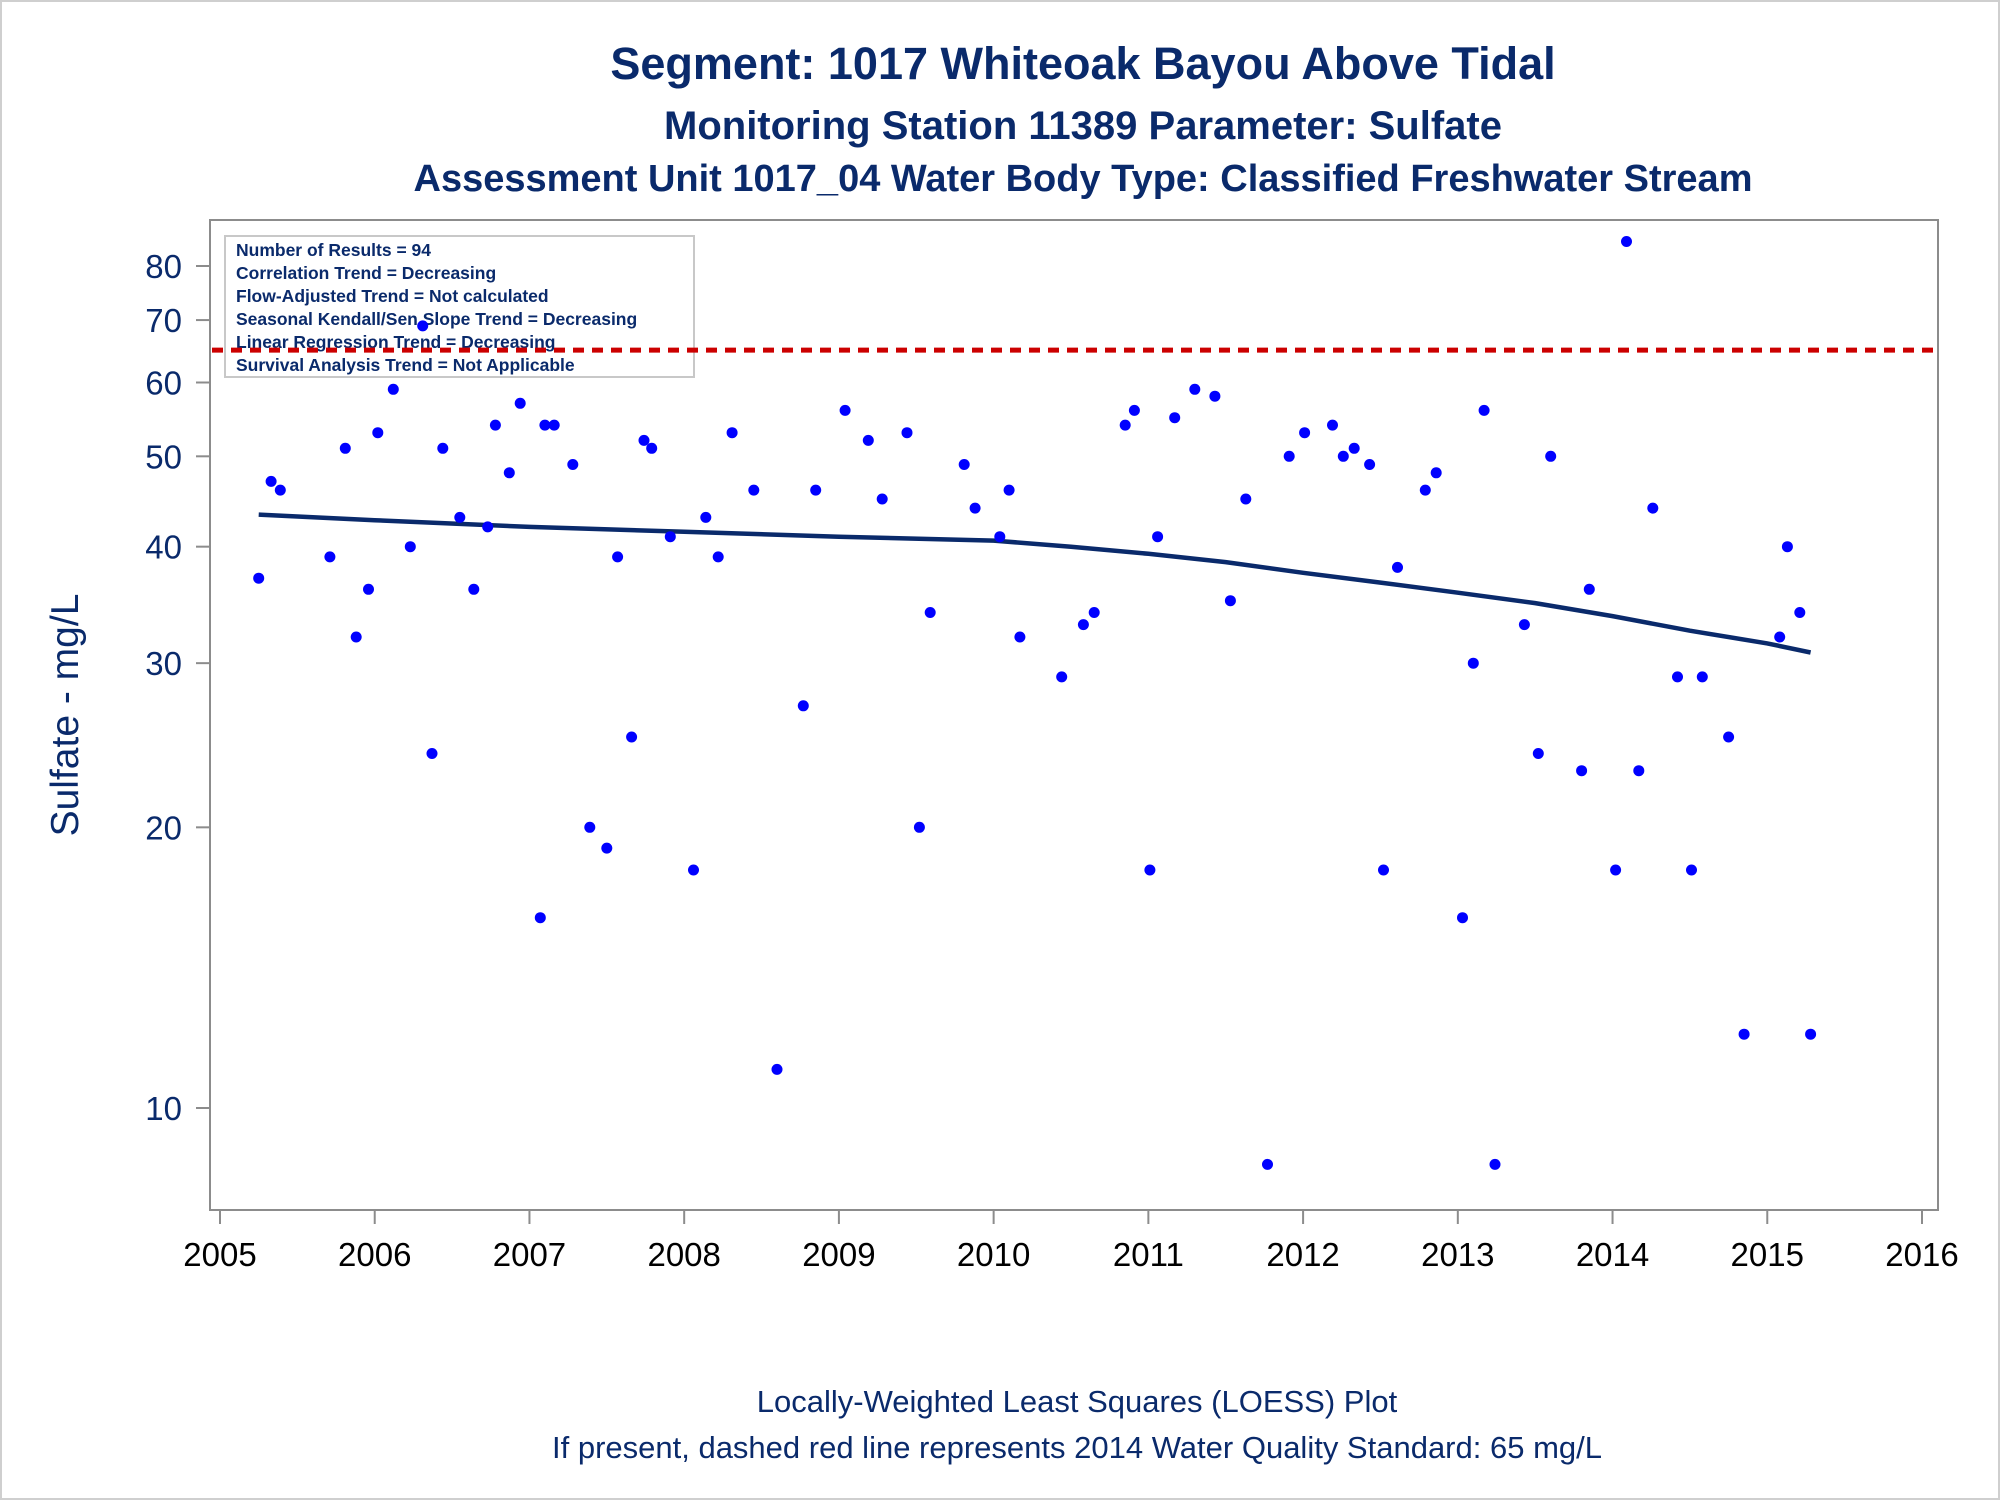  I want to click on stat-survival-analysis-trend: Survival Analysis Trend = Not Applicable, so click(405, 365).